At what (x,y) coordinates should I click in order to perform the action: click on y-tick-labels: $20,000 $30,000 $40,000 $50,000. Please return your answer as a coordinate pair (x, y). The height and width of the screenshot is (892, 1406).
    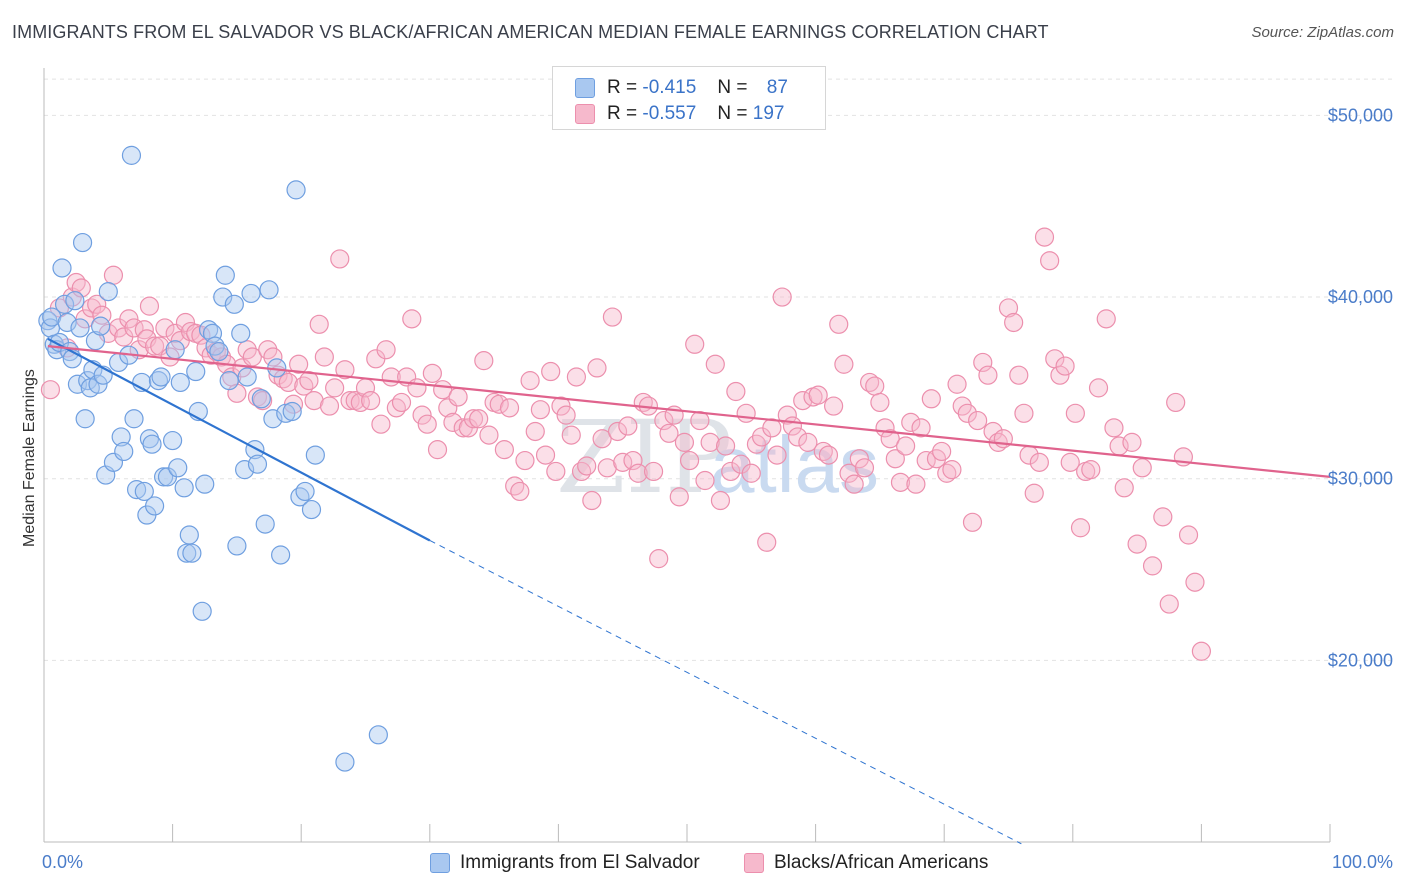
    Looking at the image, I should click on (1360, 387).